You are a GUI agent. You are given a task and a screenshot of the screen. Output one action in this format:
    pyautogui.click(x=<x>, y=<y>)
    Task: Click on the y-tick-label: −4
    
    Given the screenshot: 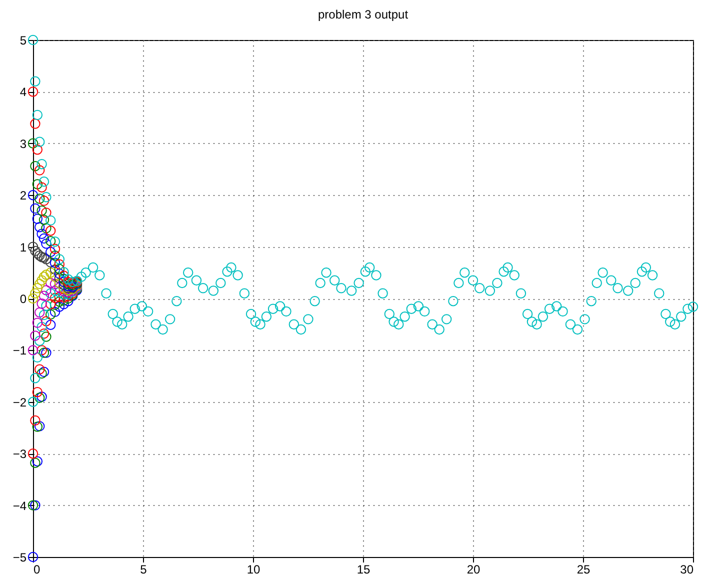 What is the action you would take?
    pyautogui.click(x=19, y=505)
    